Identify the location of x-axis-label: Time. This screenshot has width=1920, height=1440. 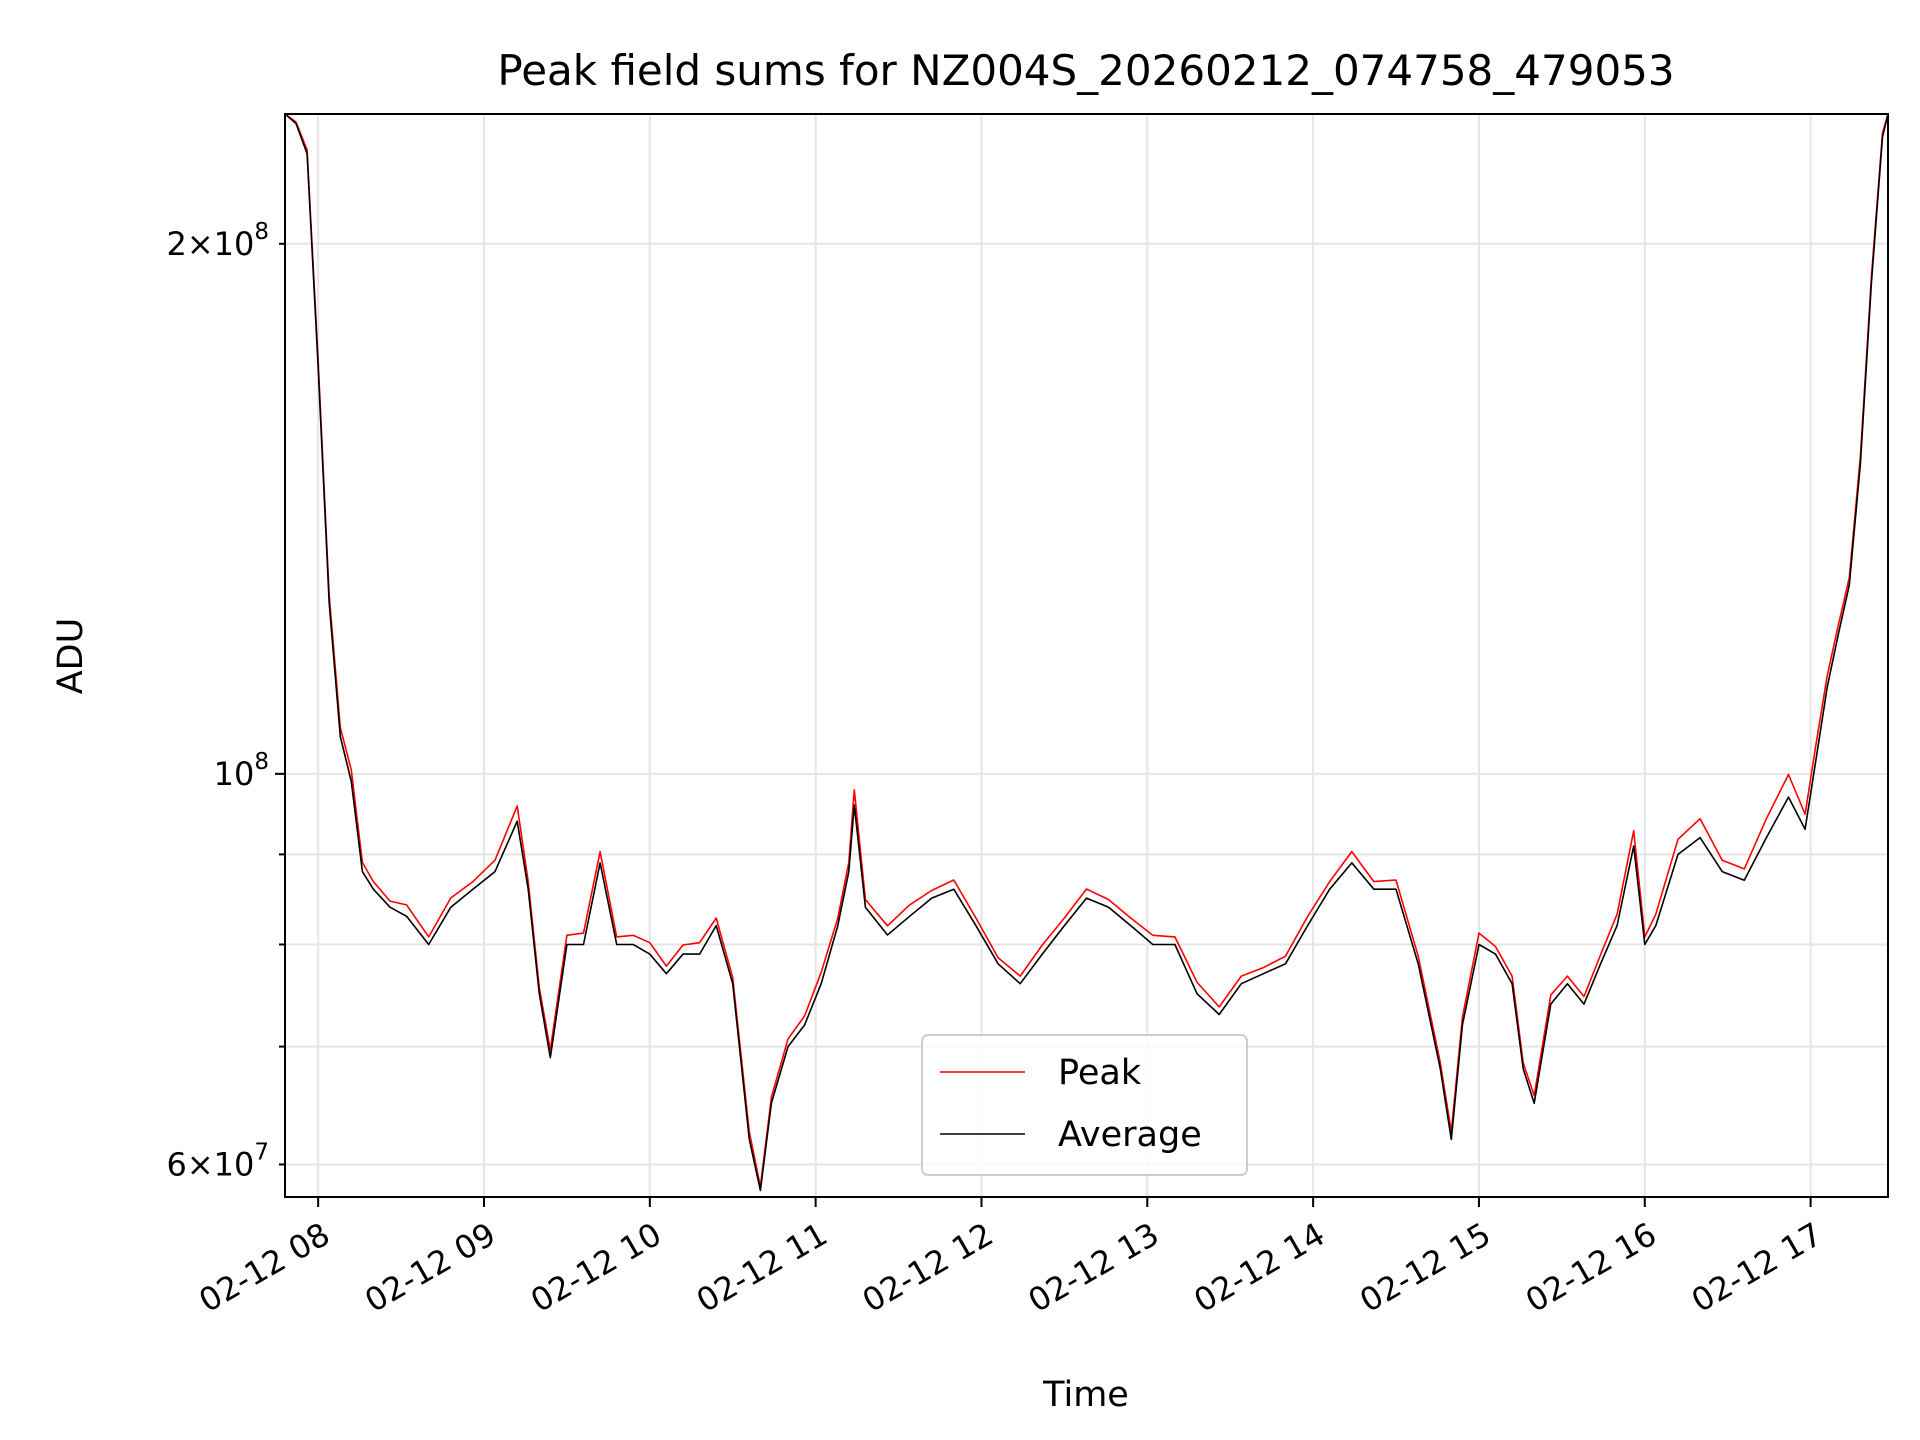
(1085, 1395).